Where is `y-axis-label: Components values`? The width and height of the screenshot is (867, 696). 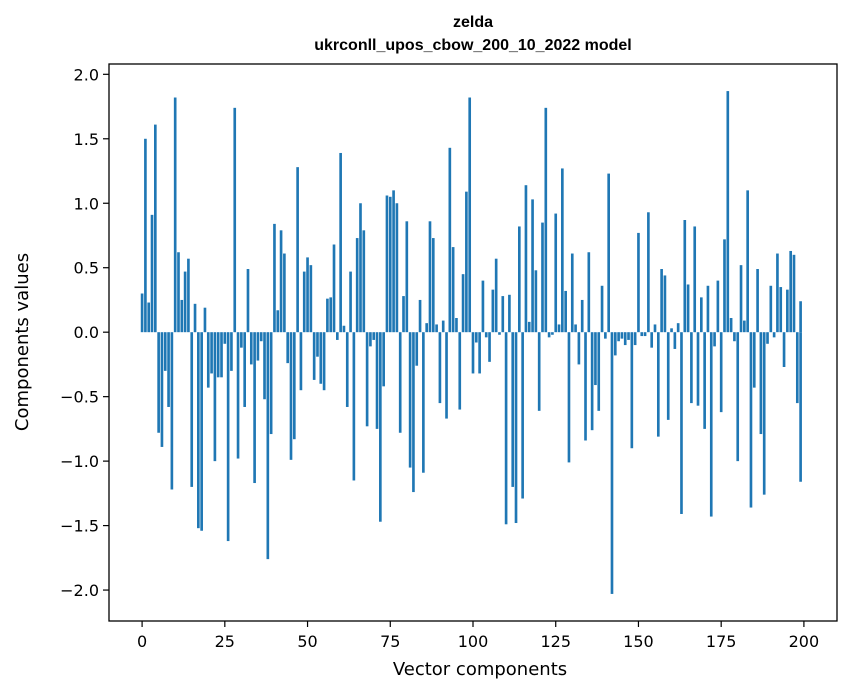
y-axis-label: Components values is located at coordinates (22, 342).